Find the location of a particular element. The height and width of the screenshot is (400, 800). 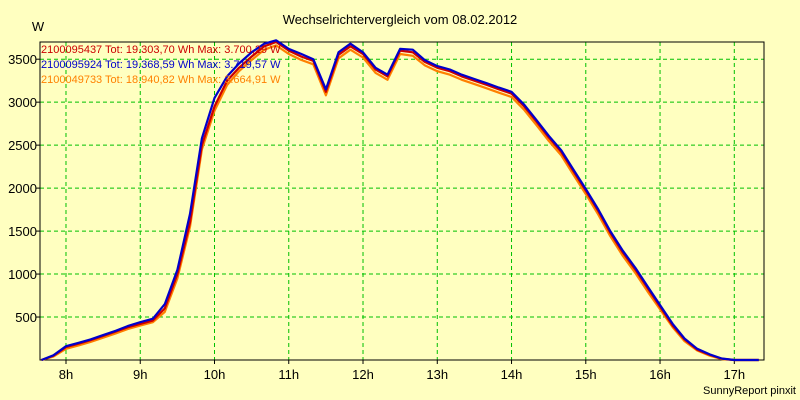

y-axis: 500 1000 1500 2000 2500 3000 3500 is located at coordinates (24, 188).